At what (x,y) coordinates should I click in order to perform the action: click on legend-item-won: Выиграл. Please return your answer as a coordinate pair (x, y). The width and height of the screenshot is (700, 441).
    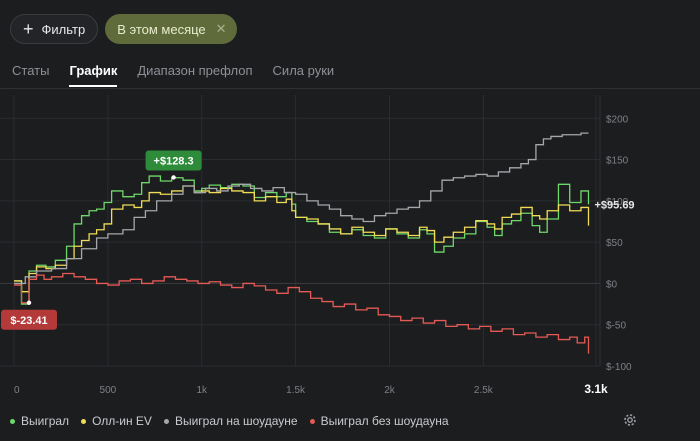
    Looking at the image, I should click on (39, 421).